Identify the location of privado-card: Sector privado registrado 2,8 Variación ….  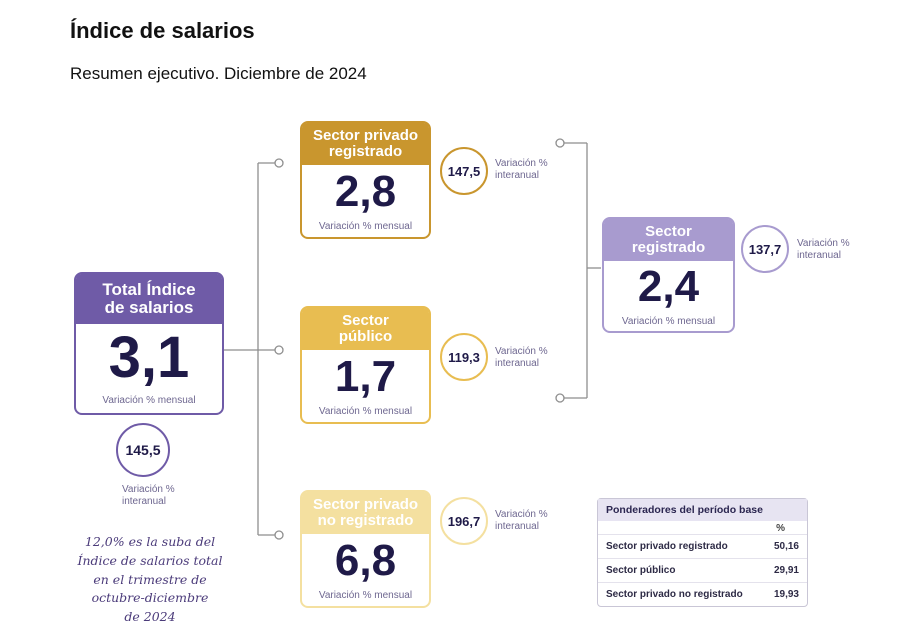
(365, 180).